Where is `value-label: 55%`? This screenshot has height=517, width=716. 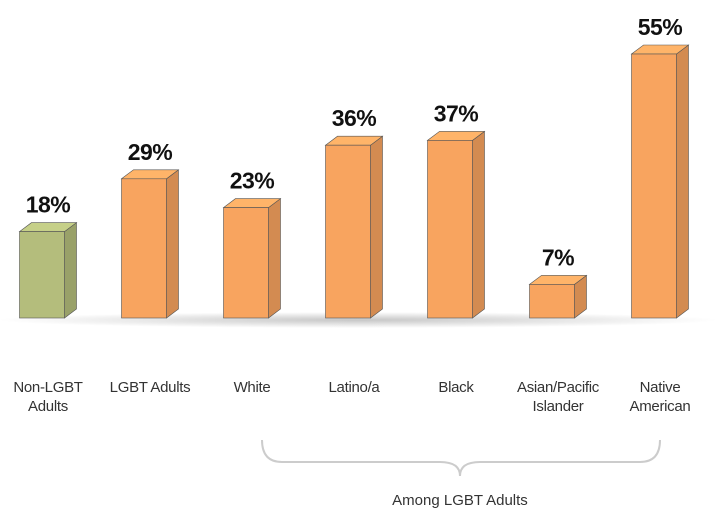 value-label: 55% is located at coordinates (660, 27).